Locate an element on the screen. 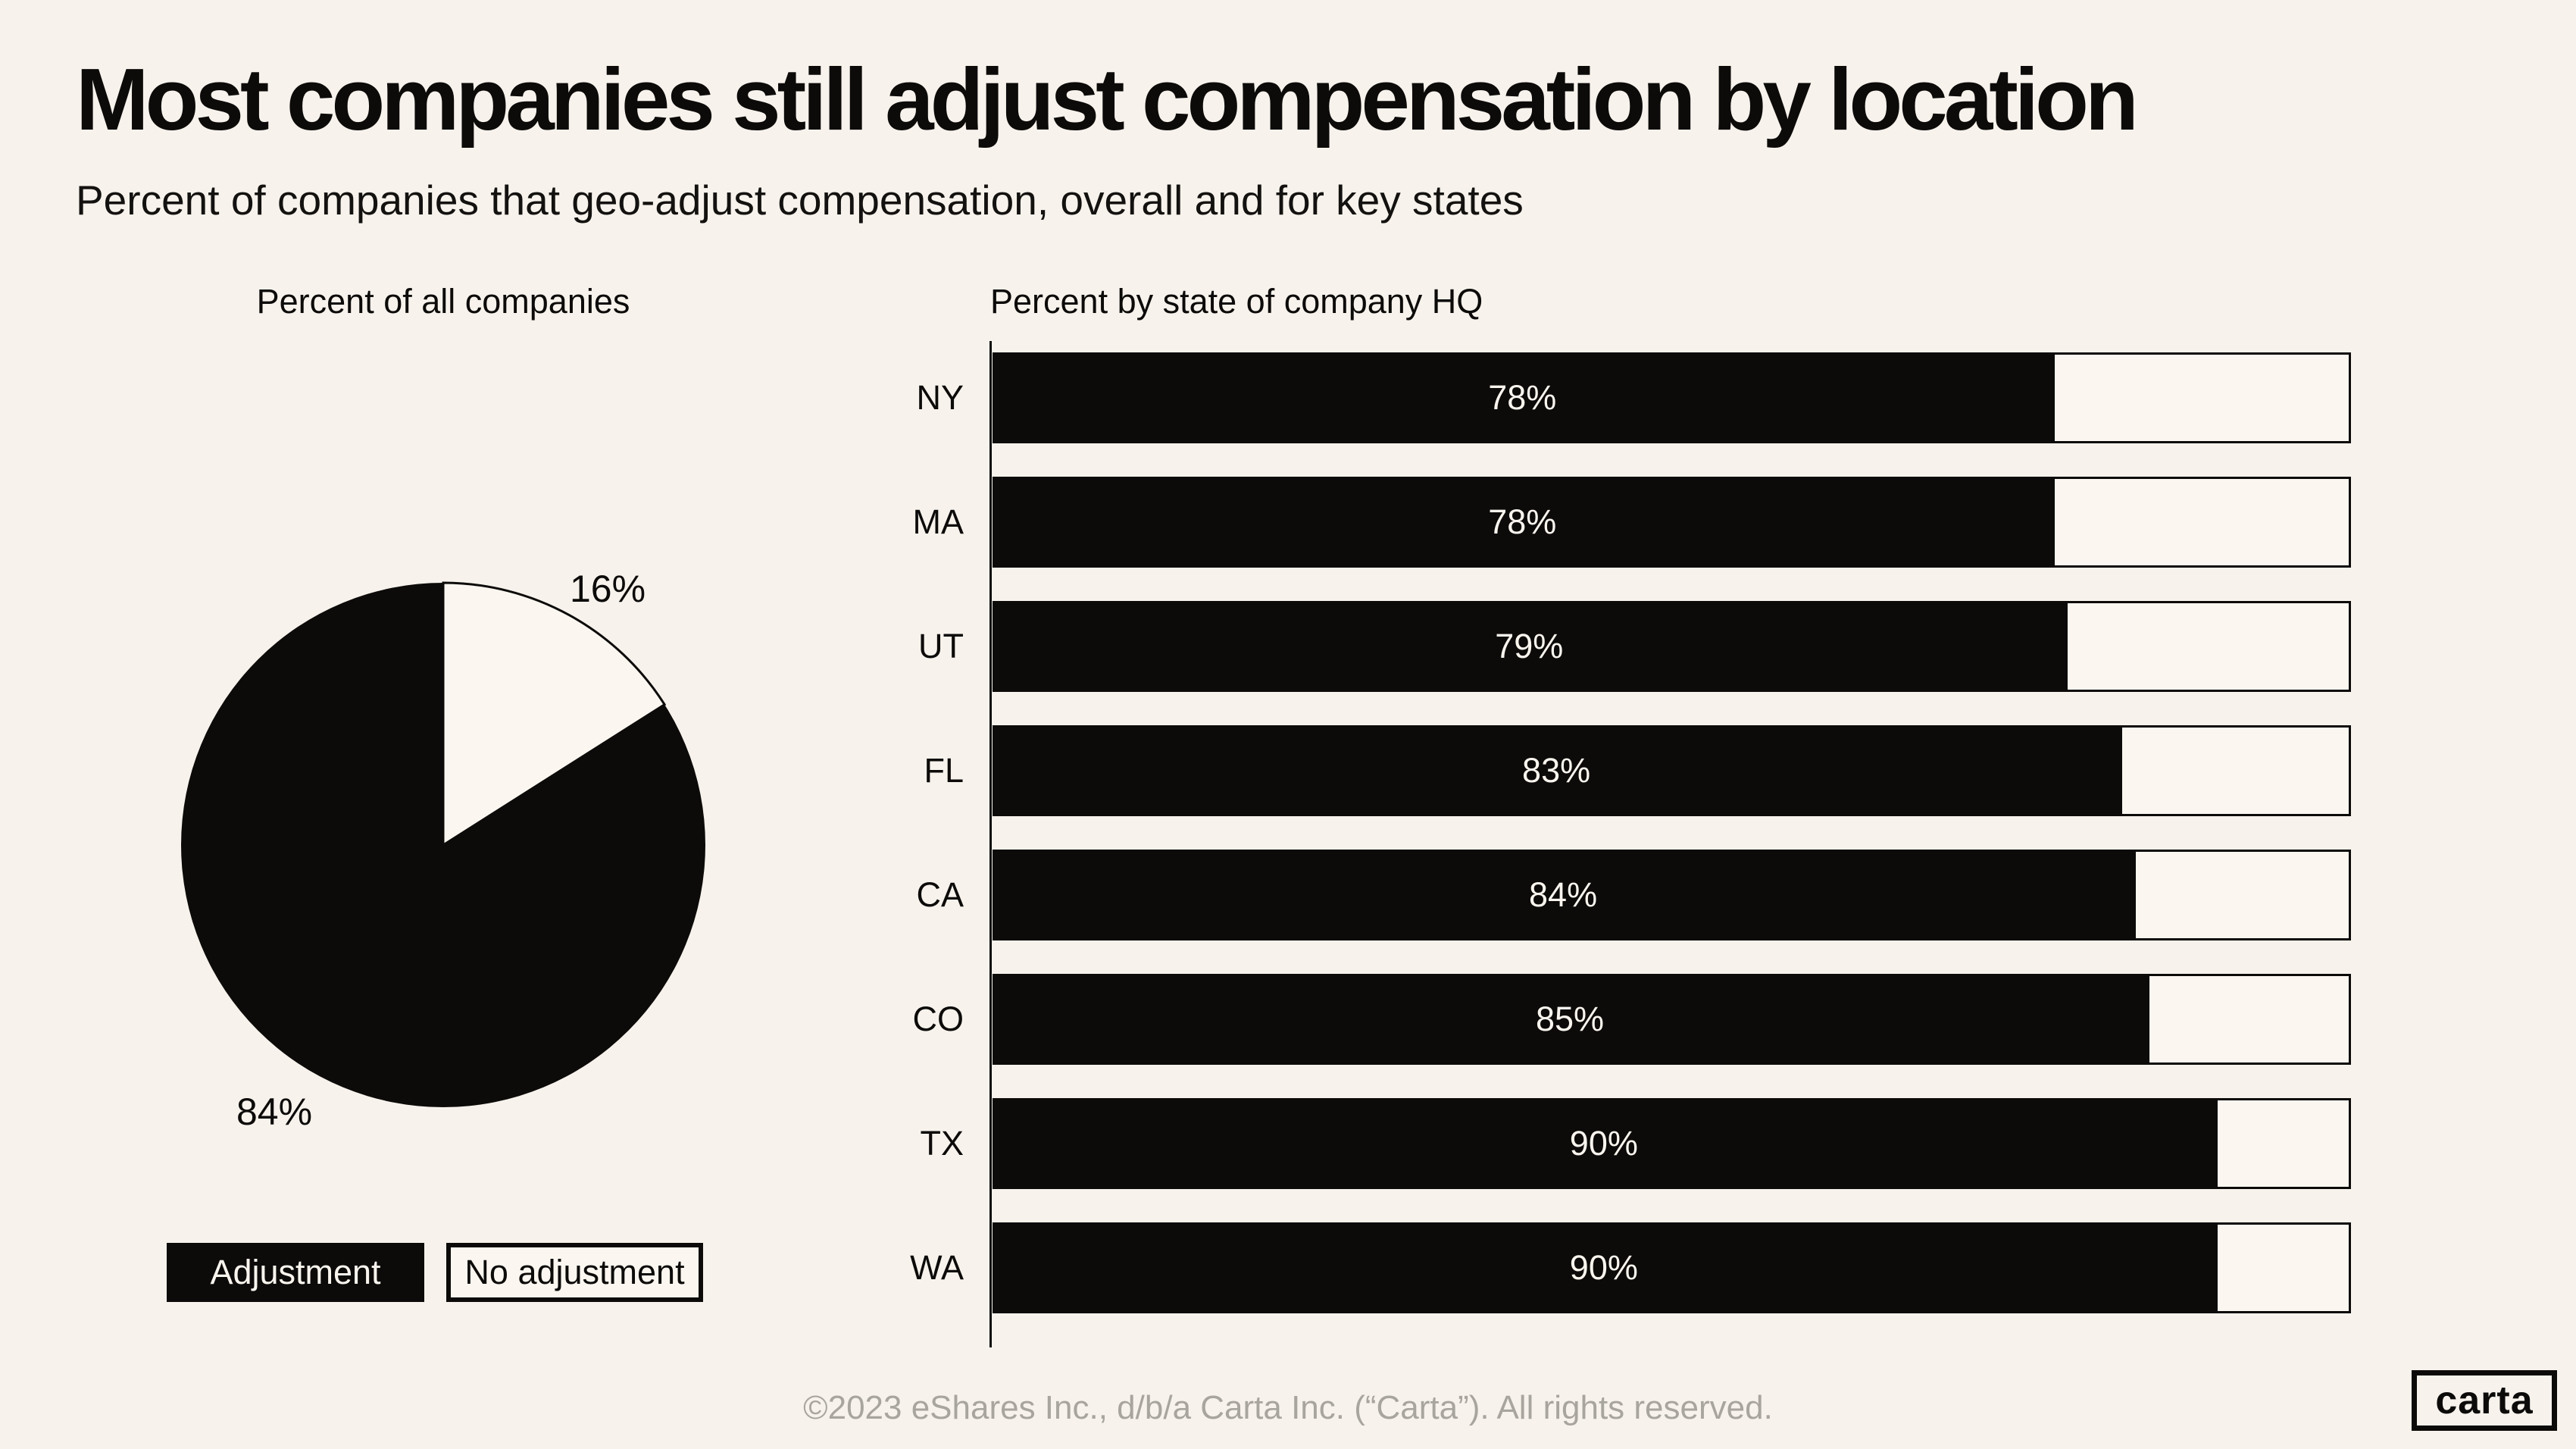  bar-section-title: Percent by state of company HQ is located at coordinates (1236, 301).